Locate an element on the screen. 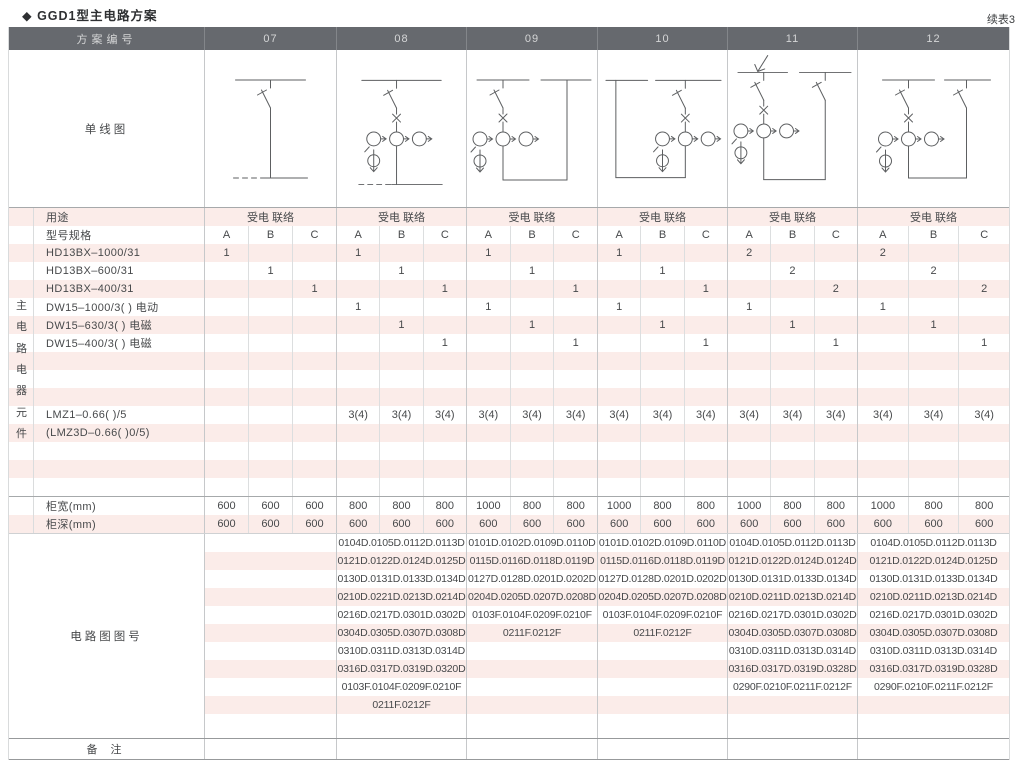 The height and width of the screenshot is (764, 1025). cell-09-B: 1 is located at coordinates (531, 325).